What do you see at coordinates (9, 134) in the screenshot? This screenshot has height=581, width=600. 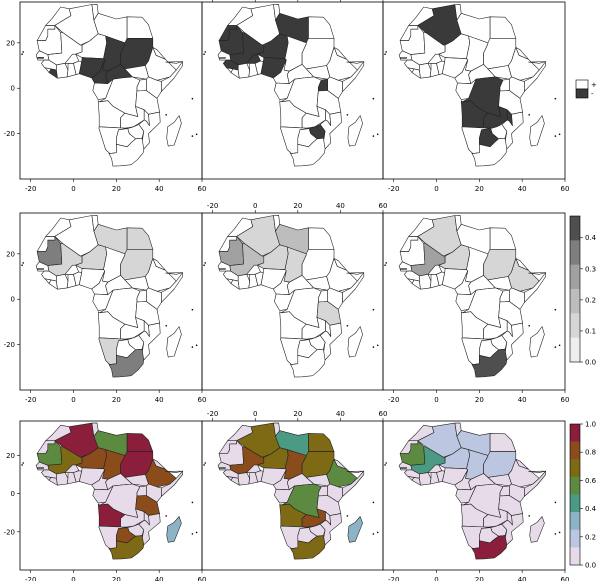 I see `y-tick-label: -20` at bounding box center [9, 134].